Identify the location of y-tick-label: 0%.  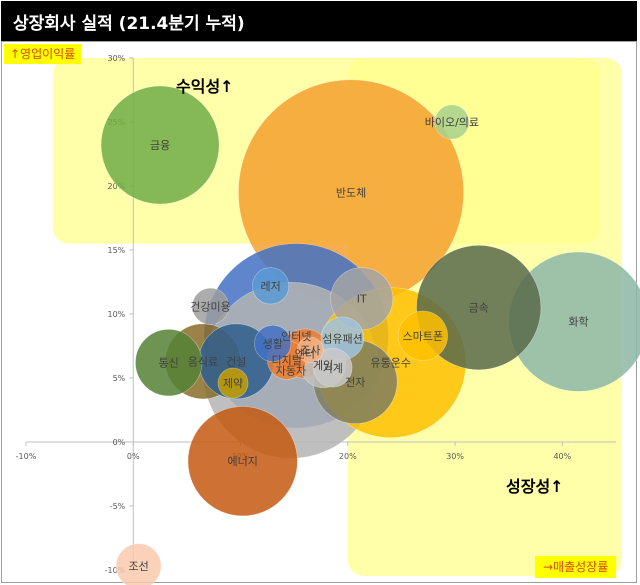
(119, 442).